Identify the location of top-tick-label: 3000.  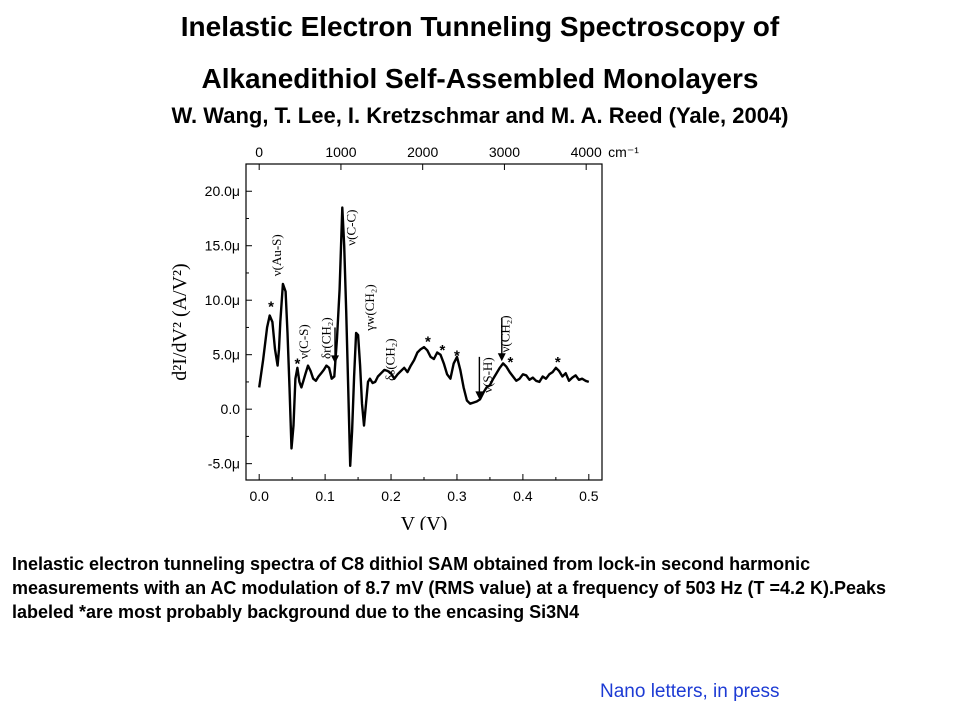
(504, 152).